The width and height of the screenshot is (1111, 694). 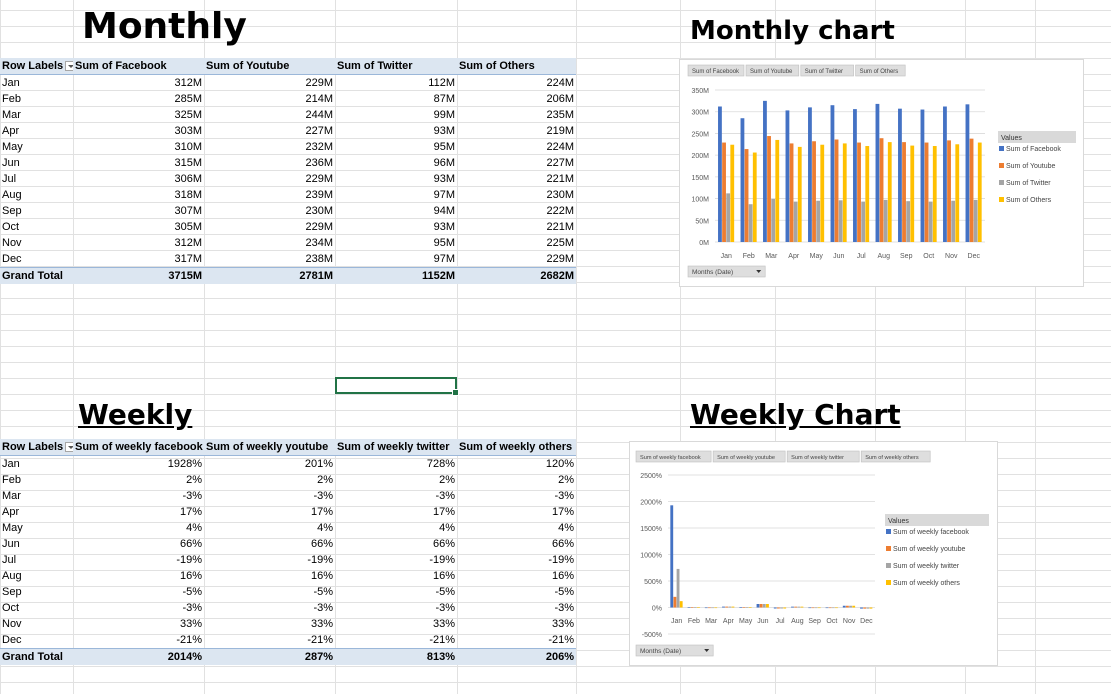 What do you see at coordinates (11, 496) in the screenshot?
I see `row-label-cell: Mar` at bounding box center [11, 496].